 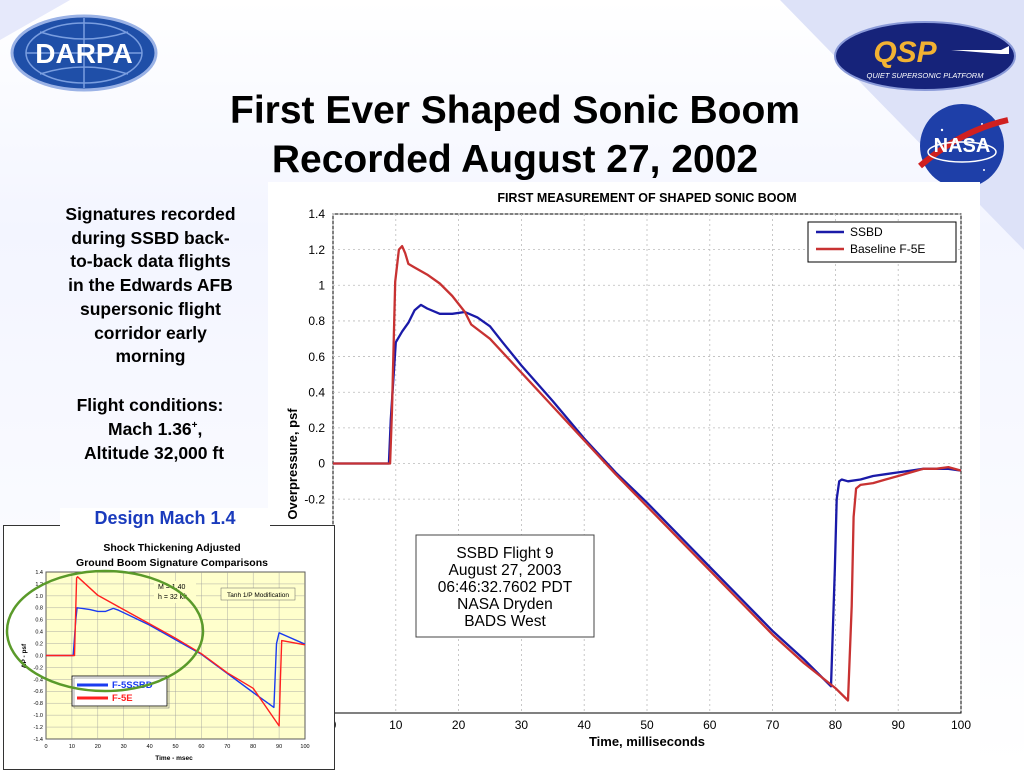 I want to click on desc-line: morning, so click(x=150, y=356).